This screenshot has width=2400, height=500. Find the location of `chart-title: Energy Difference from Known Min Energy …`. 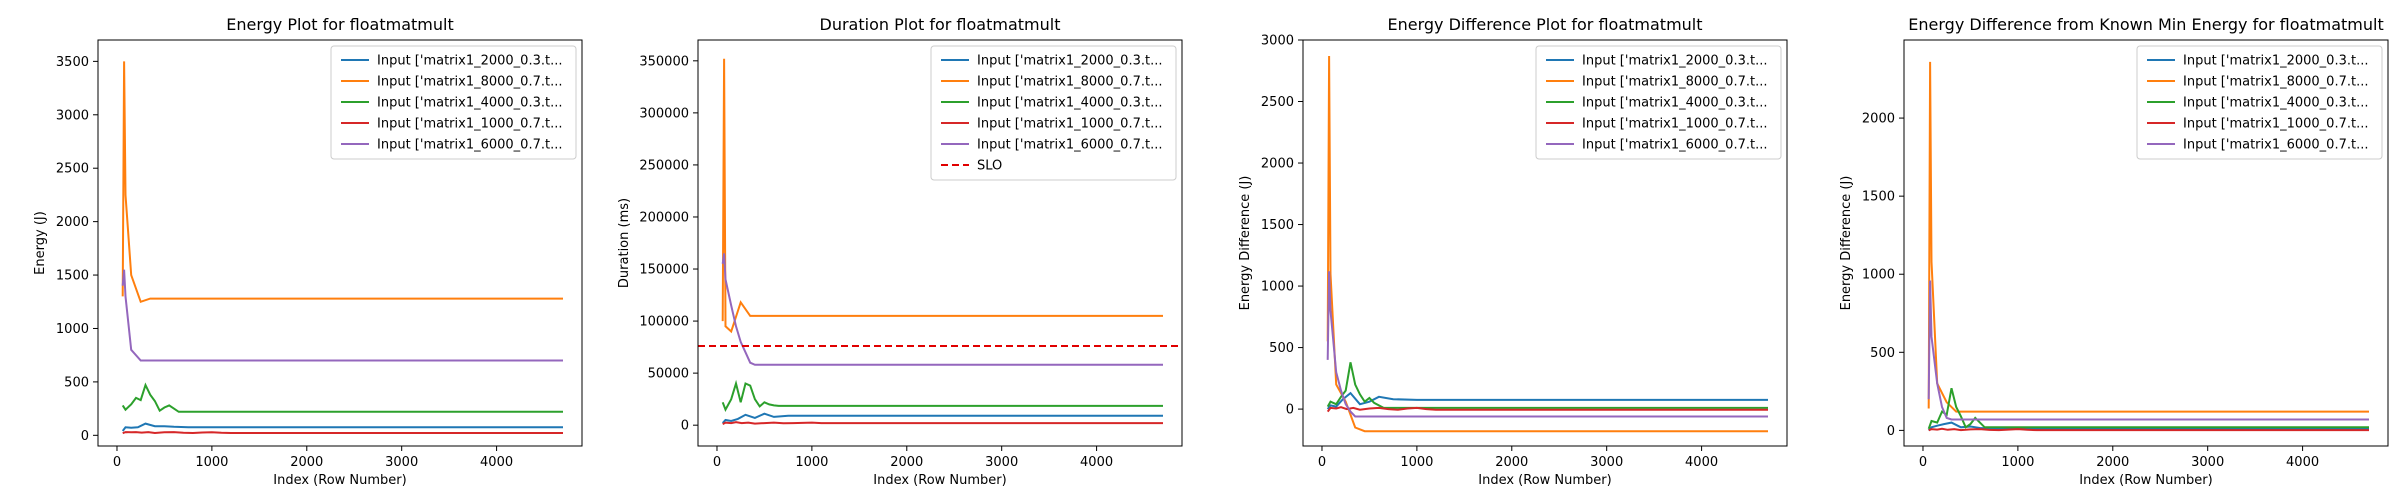

chart-title: Energy Difference from Known Min Energy … is located at coordinates (2145, 24).